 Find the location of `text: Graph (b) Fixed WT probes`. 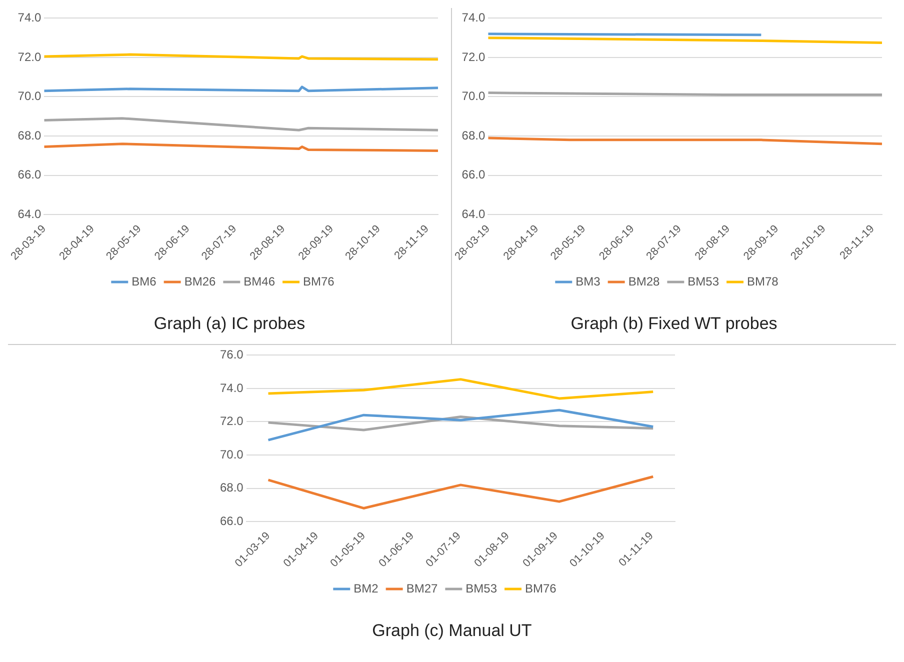

text: Graph (b) Fixed WT probes is located at coordinates (674, 324).